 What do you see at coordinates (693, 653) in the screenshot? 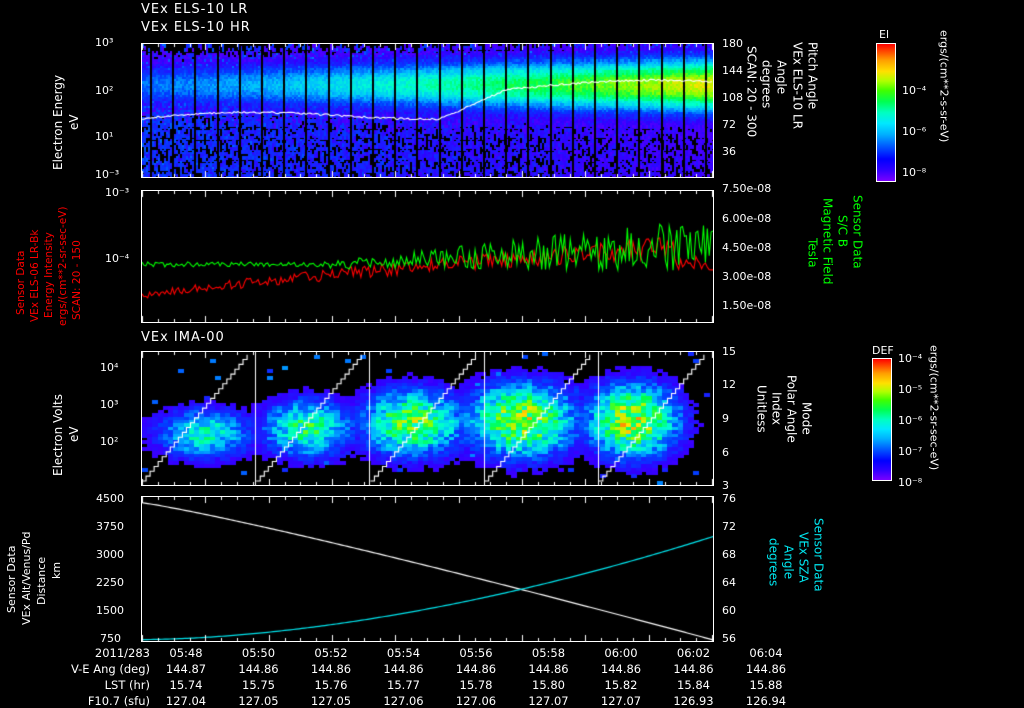
I see `table-time-7: 06:02` at bounding box center [693, 653].